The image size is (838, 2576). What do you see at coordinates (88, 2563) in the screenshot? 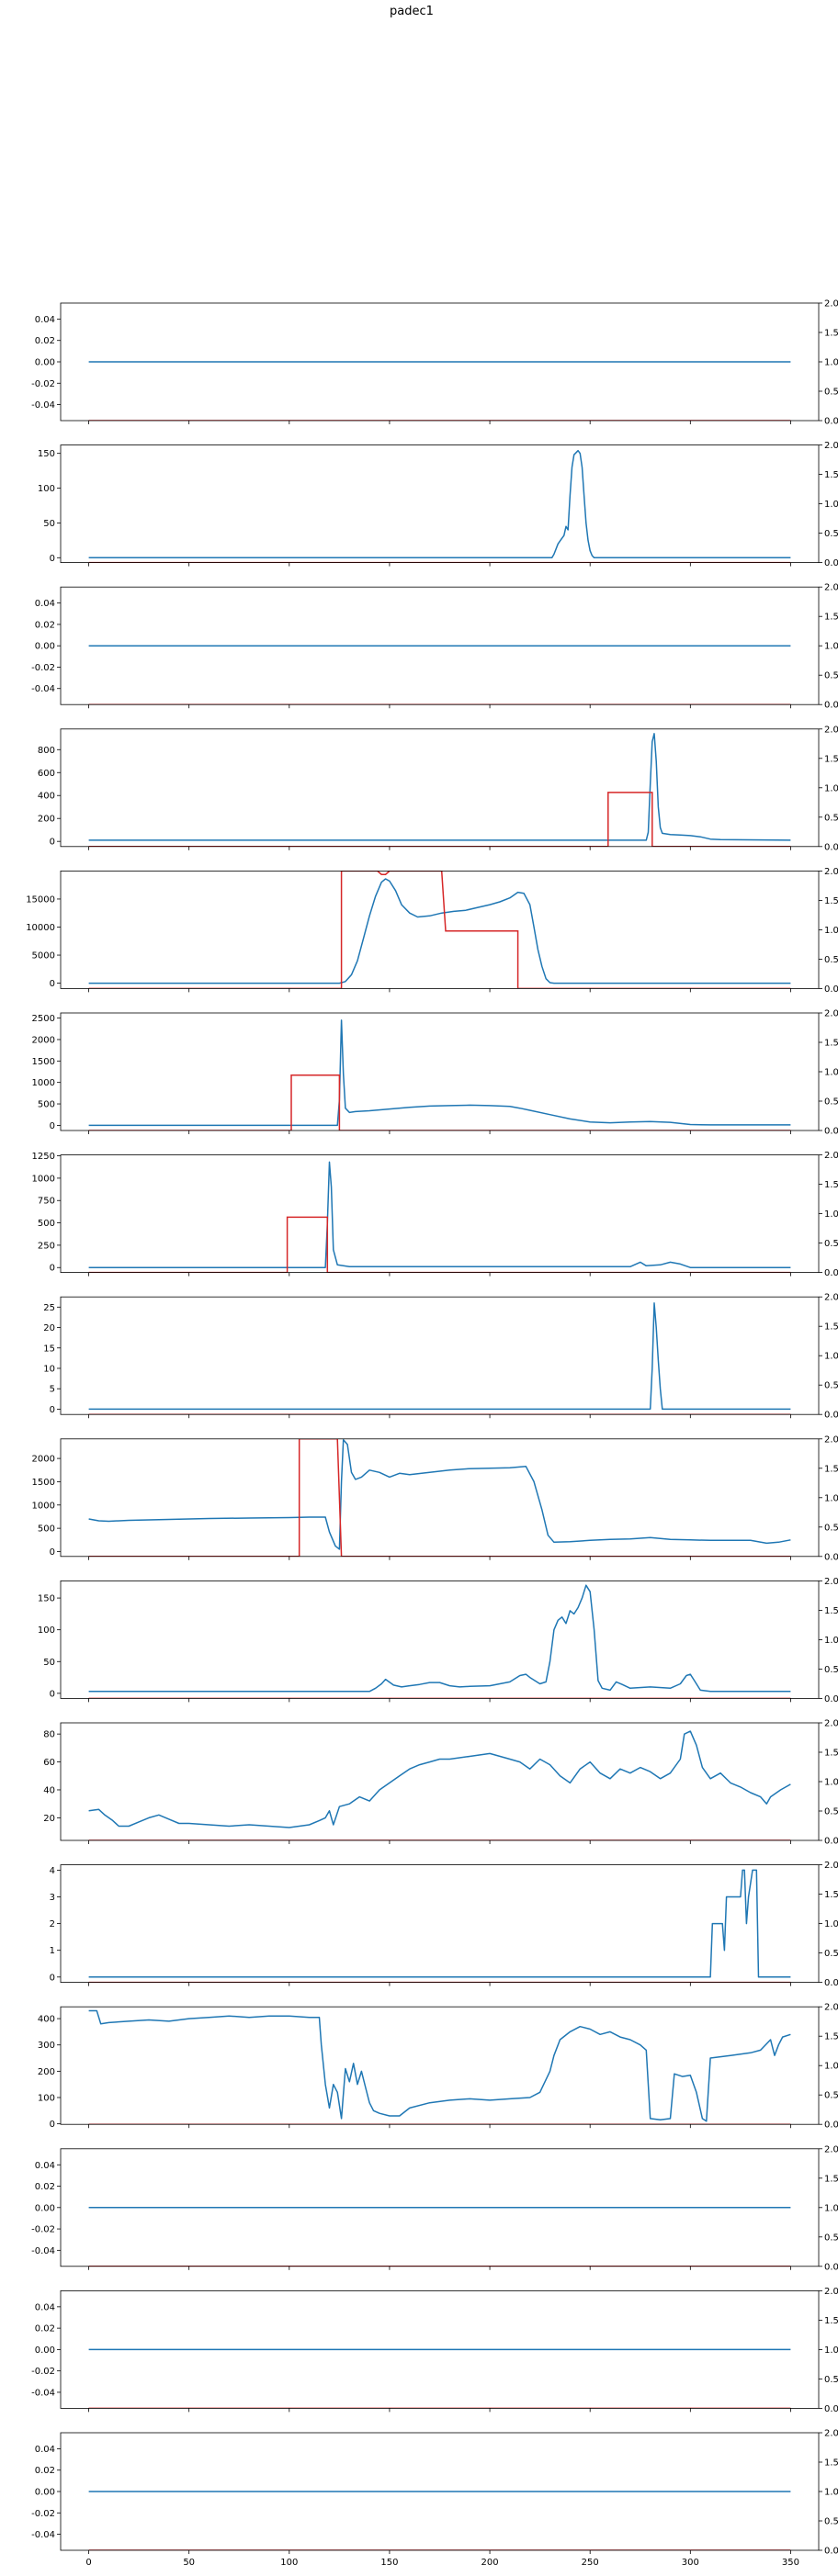
I see `x-tick-label: 0` at bounding box center [88, 2563].